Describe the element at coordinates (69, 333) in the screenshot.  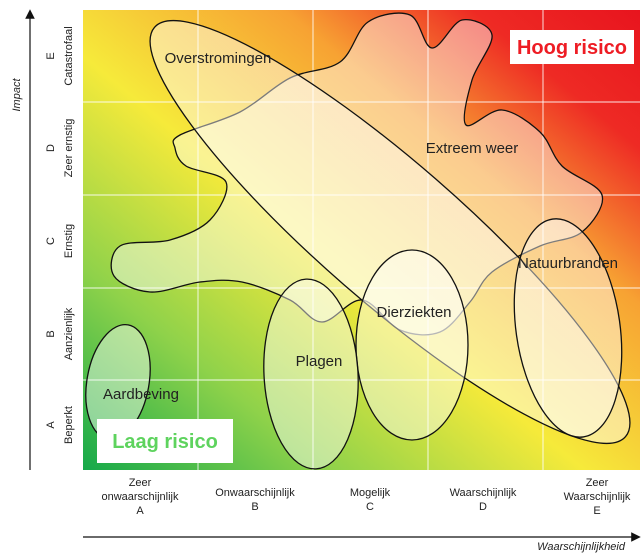
I see `y-level-label: Aanzienlijk` at that location.